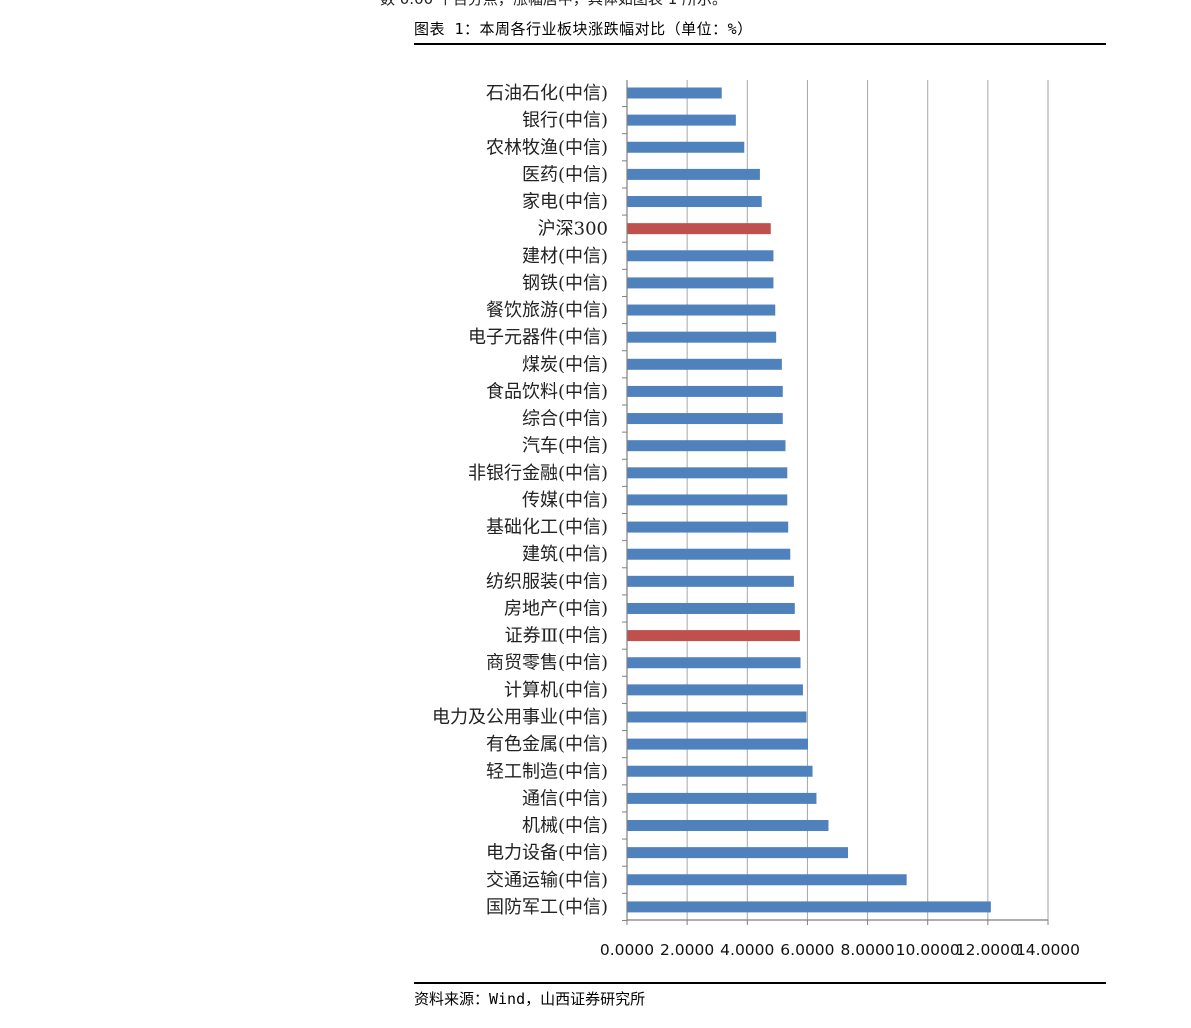 The image size is (1191, 1028). I want to click on bottom-rule, so click(760, 983).